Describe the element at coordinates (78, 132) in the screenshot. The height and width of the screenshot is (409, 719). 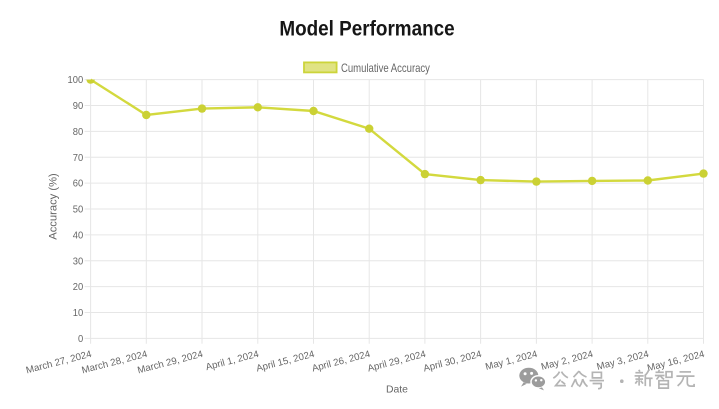
I see `svg-text: 80` at that location.